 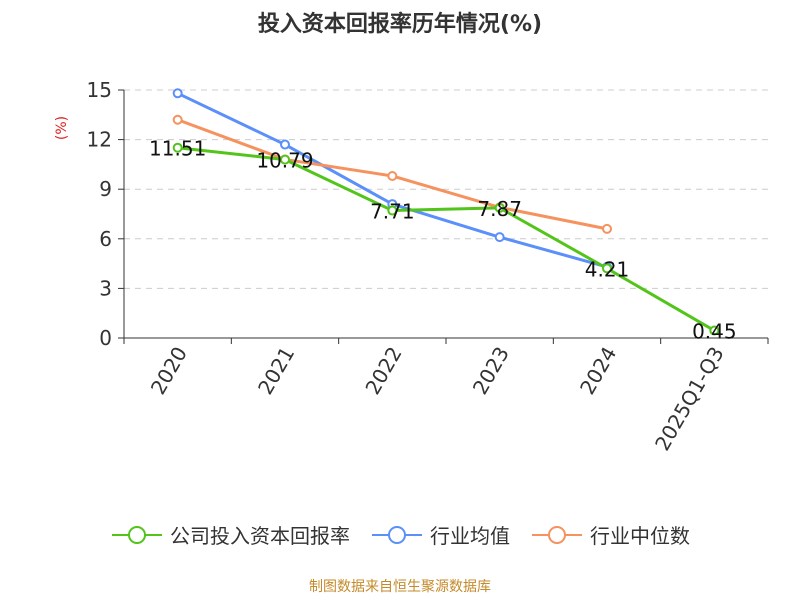 I want to click on legend: 公司投入资本回报率 行业均值 行业中位数, so click(x=400, y=534).